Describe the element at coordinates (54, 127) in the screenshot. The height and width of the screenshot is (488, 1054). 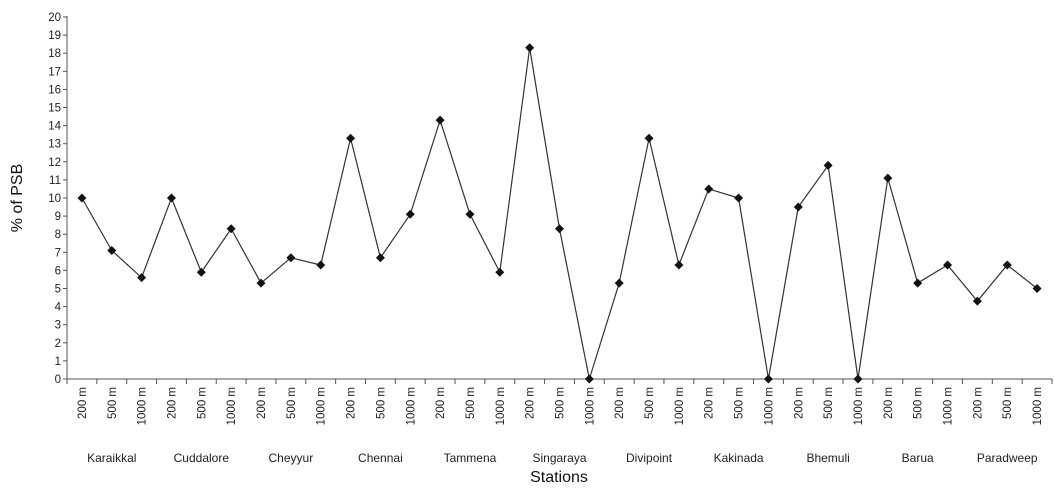
I see `y-tick-label: 14` at that location.